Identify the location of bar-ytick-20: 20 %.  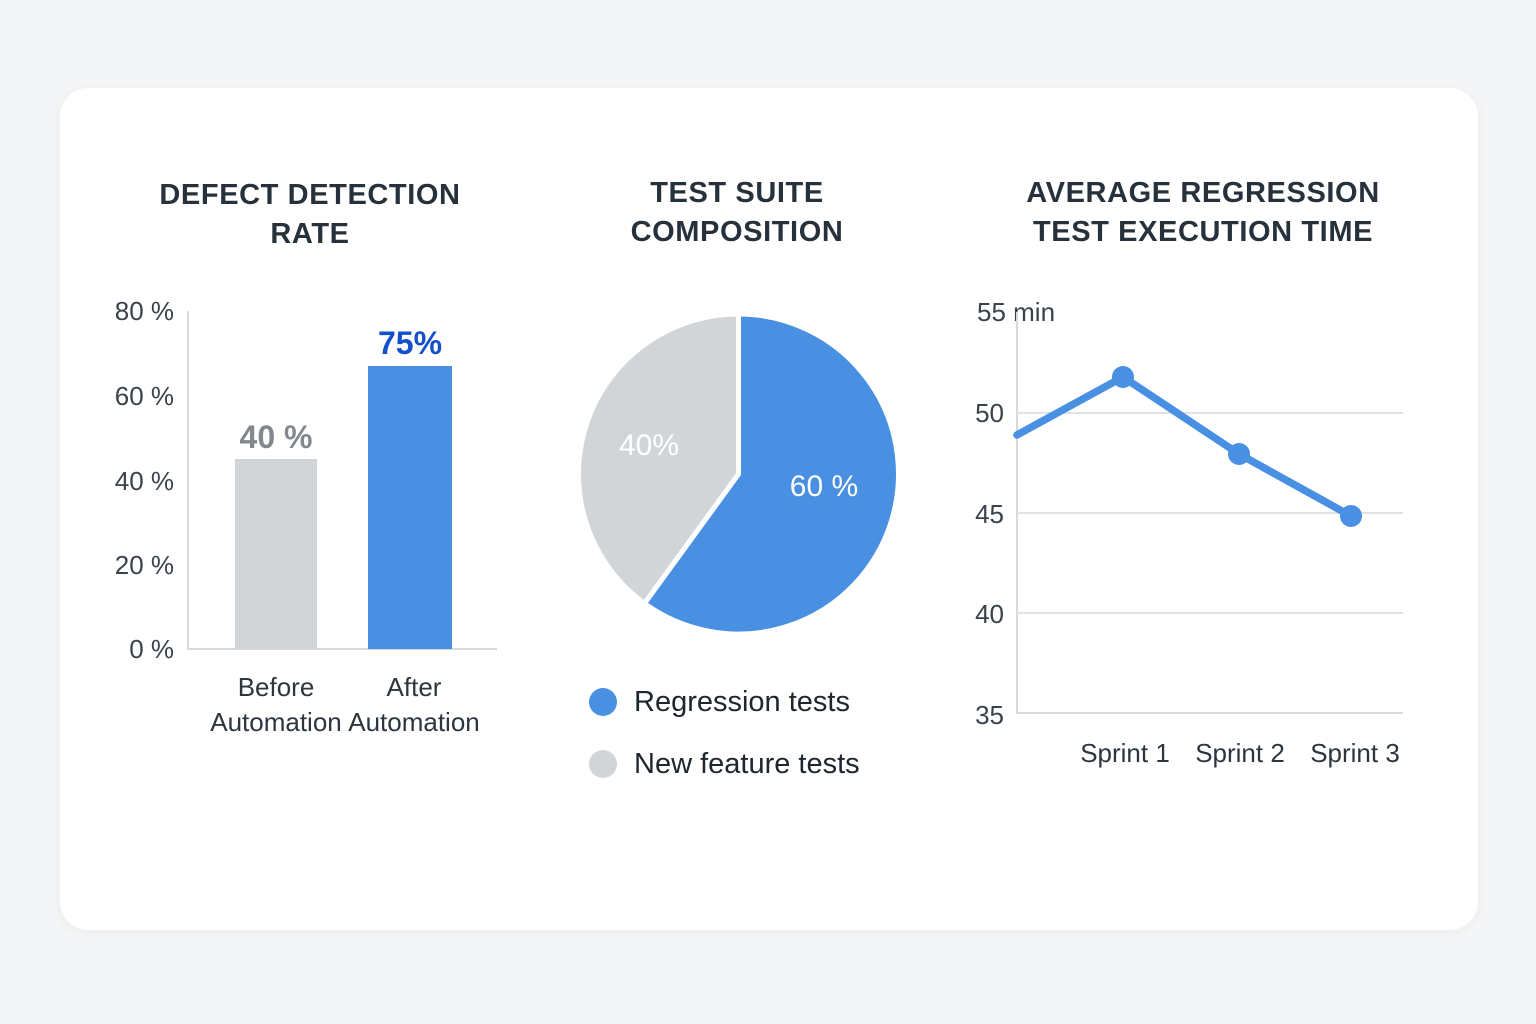
(144, 565).